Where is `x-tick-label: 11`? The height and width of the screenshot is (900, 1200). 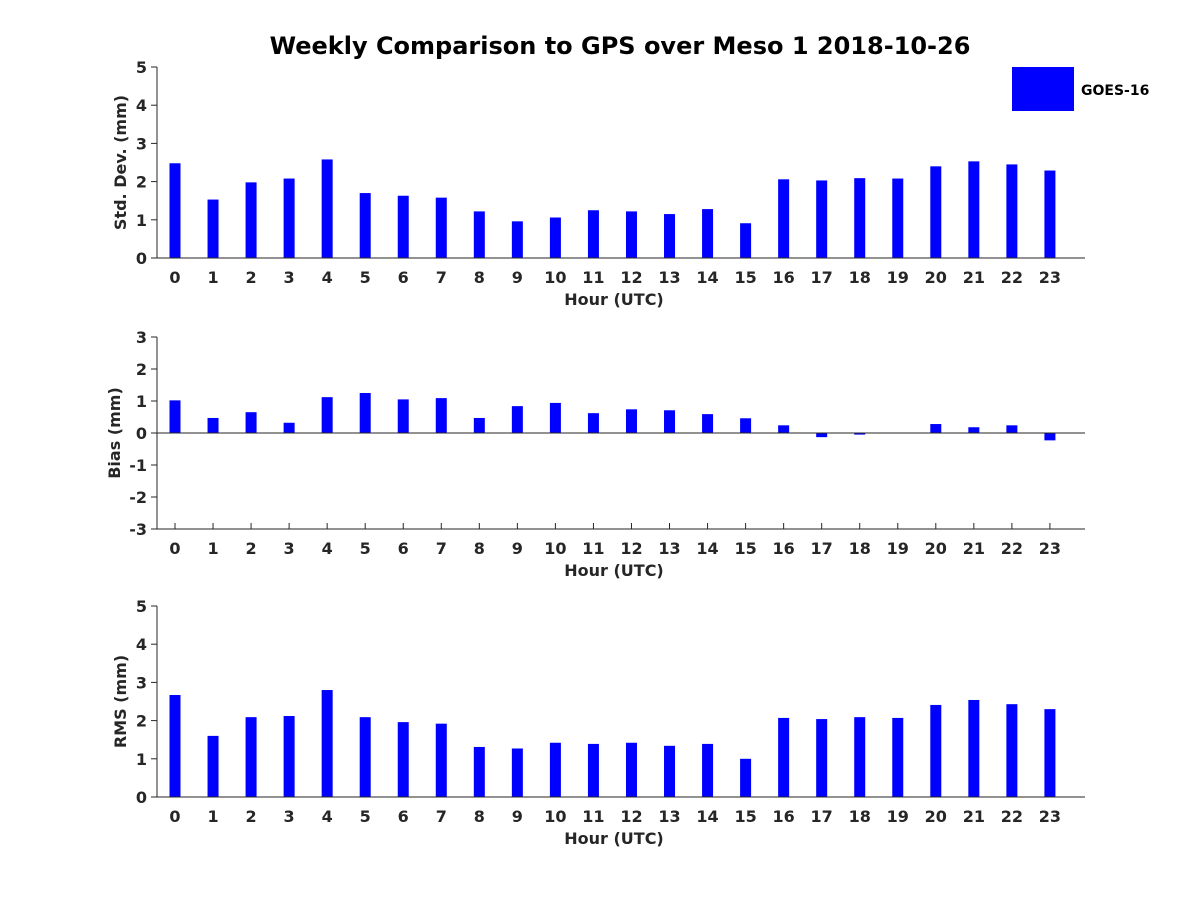
x-tick-label: 11 is located at coordinates (593, 548).